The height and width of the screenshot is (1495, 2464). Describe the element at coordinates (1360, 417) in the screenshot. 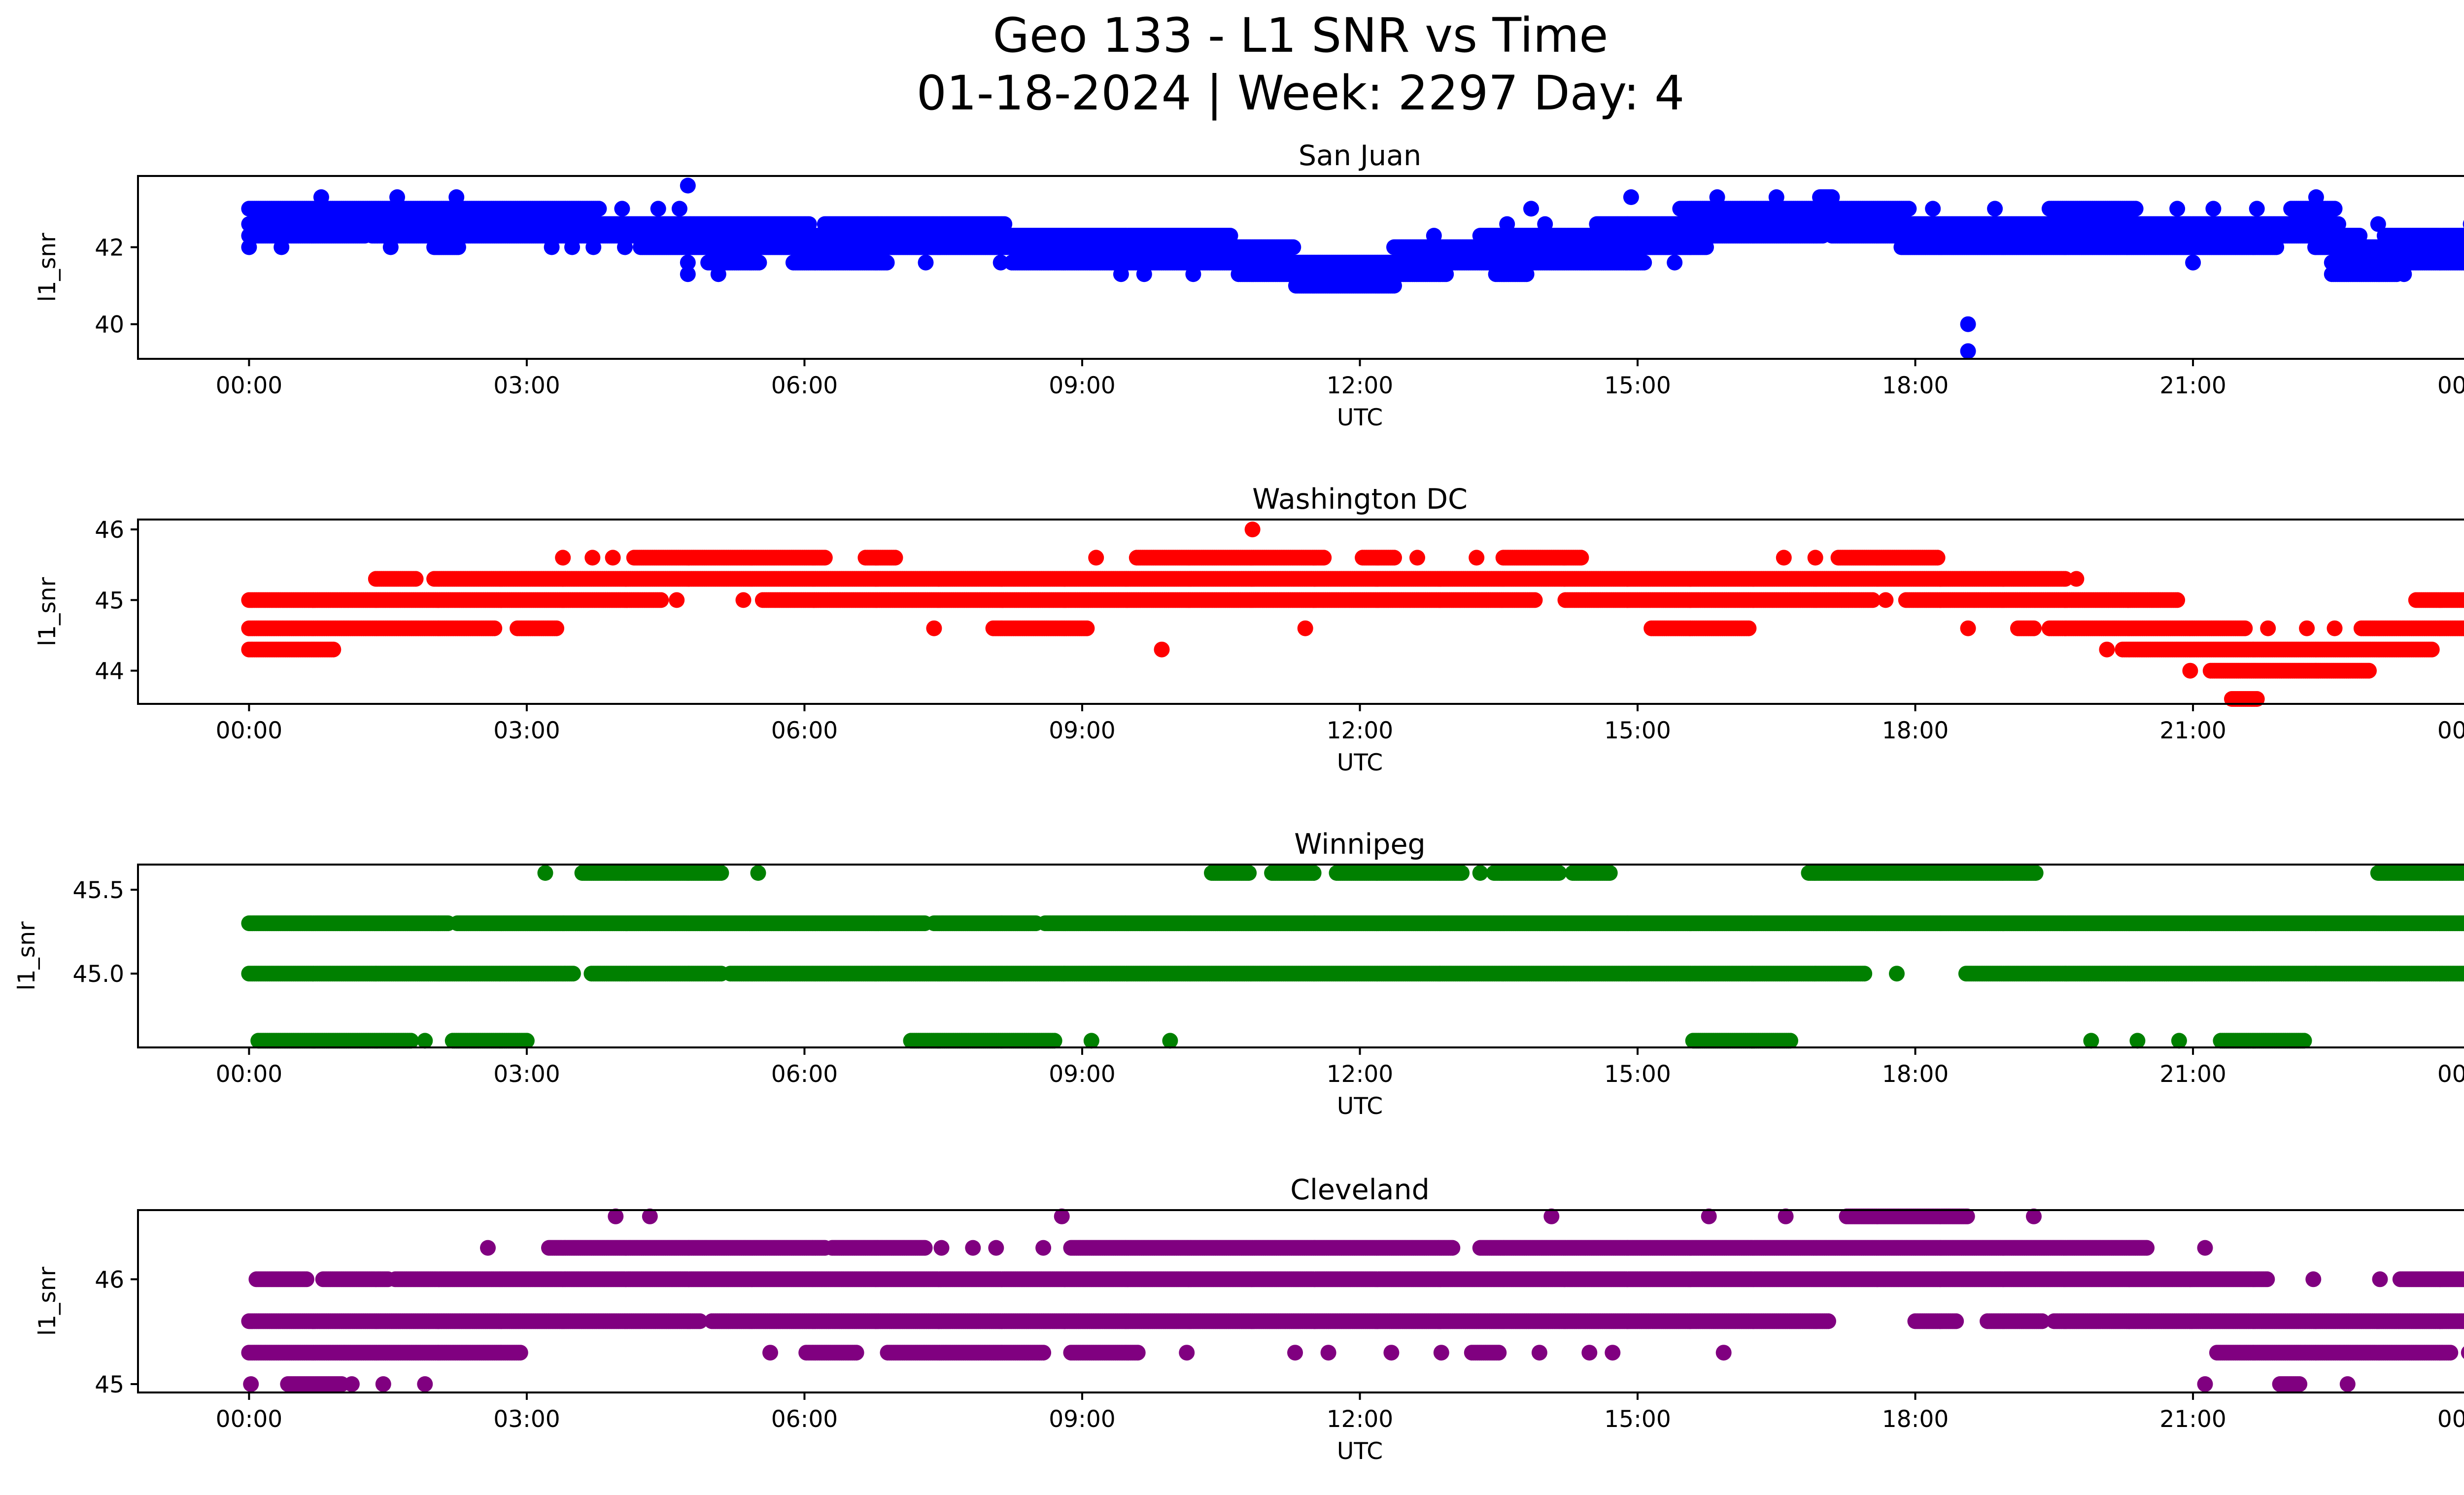

I see `x-axis-label: UTC` at that location.